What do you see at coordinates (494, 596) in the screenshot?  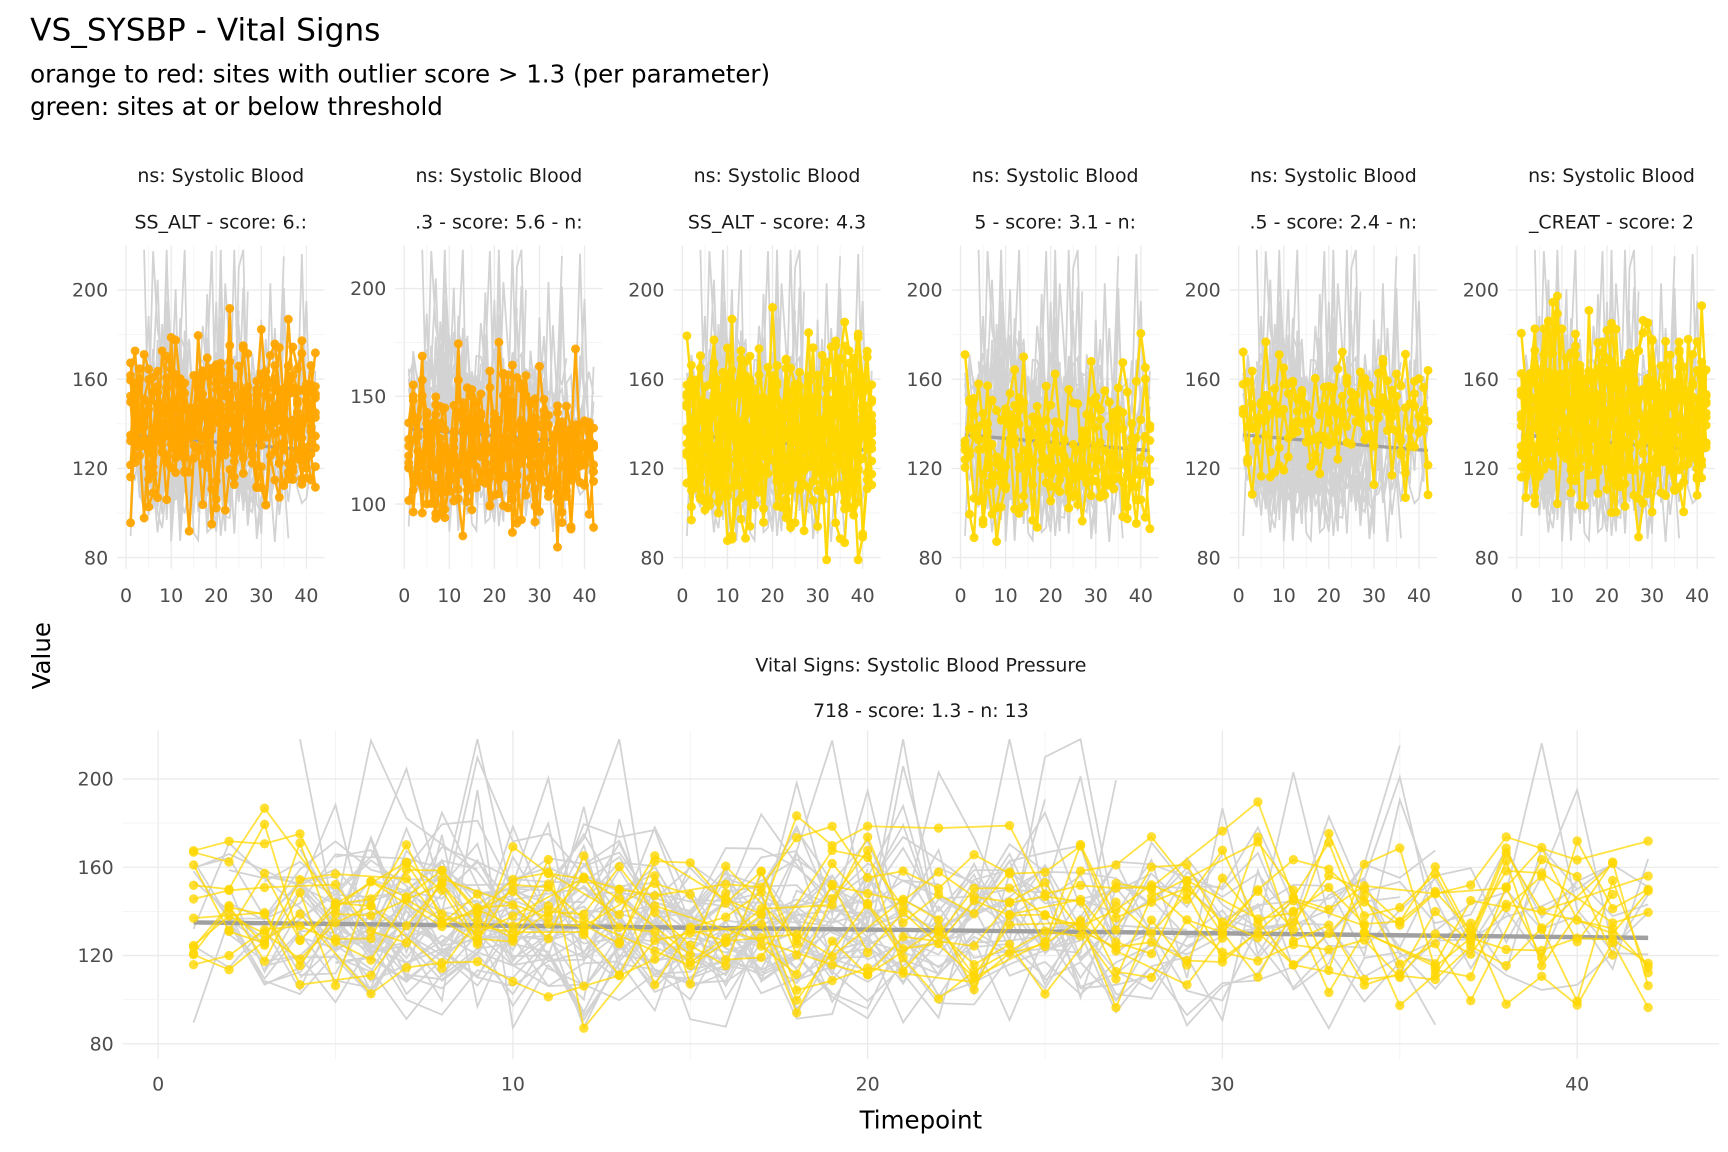 I see `x-tick-label: 20` at bounding box center [494, 596].